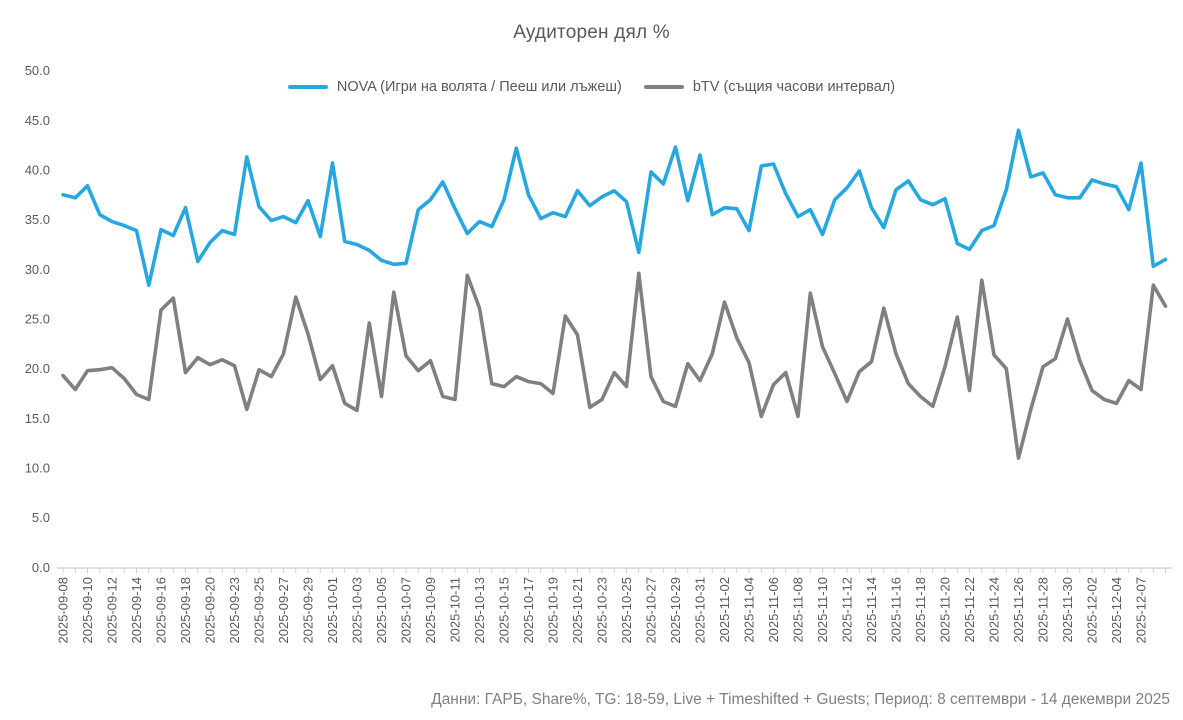  I want to click on x-axis-label: 2025-11-26, so click(1018, 610).